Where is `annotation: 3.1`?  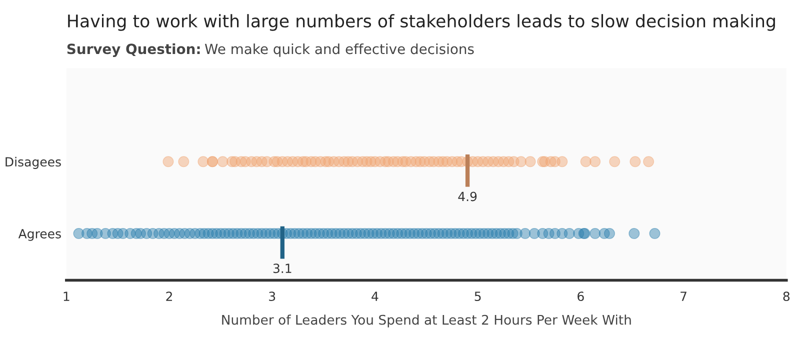 annotation: 3.1 is located at coordinates (282, 269).